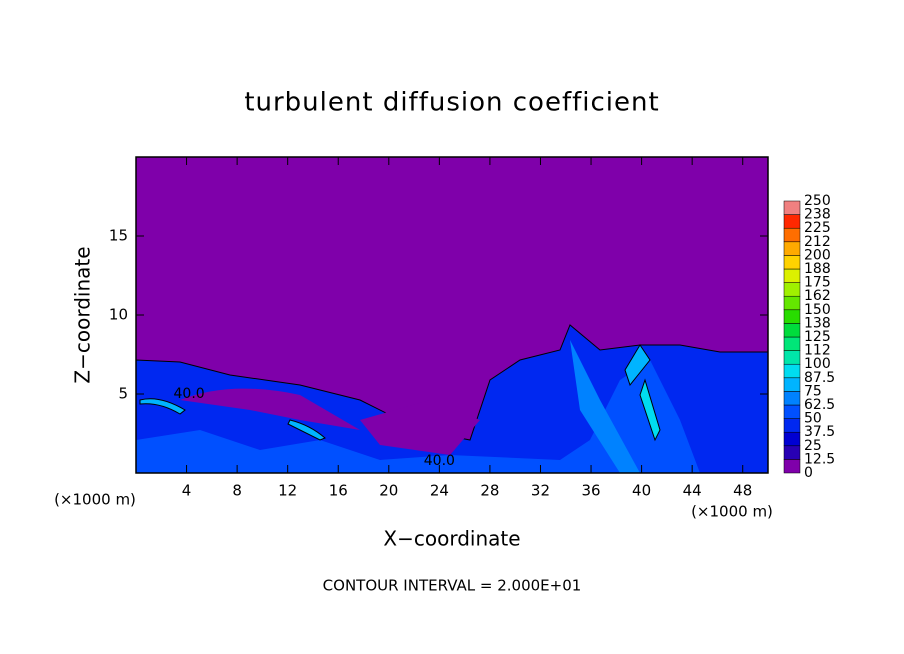 The width and height of the screenshot is (904, 654). What do you see at coordinates (817, 228) in the screenshot?
I see `colorbar-label: 225` at bounding box center [817, 228].